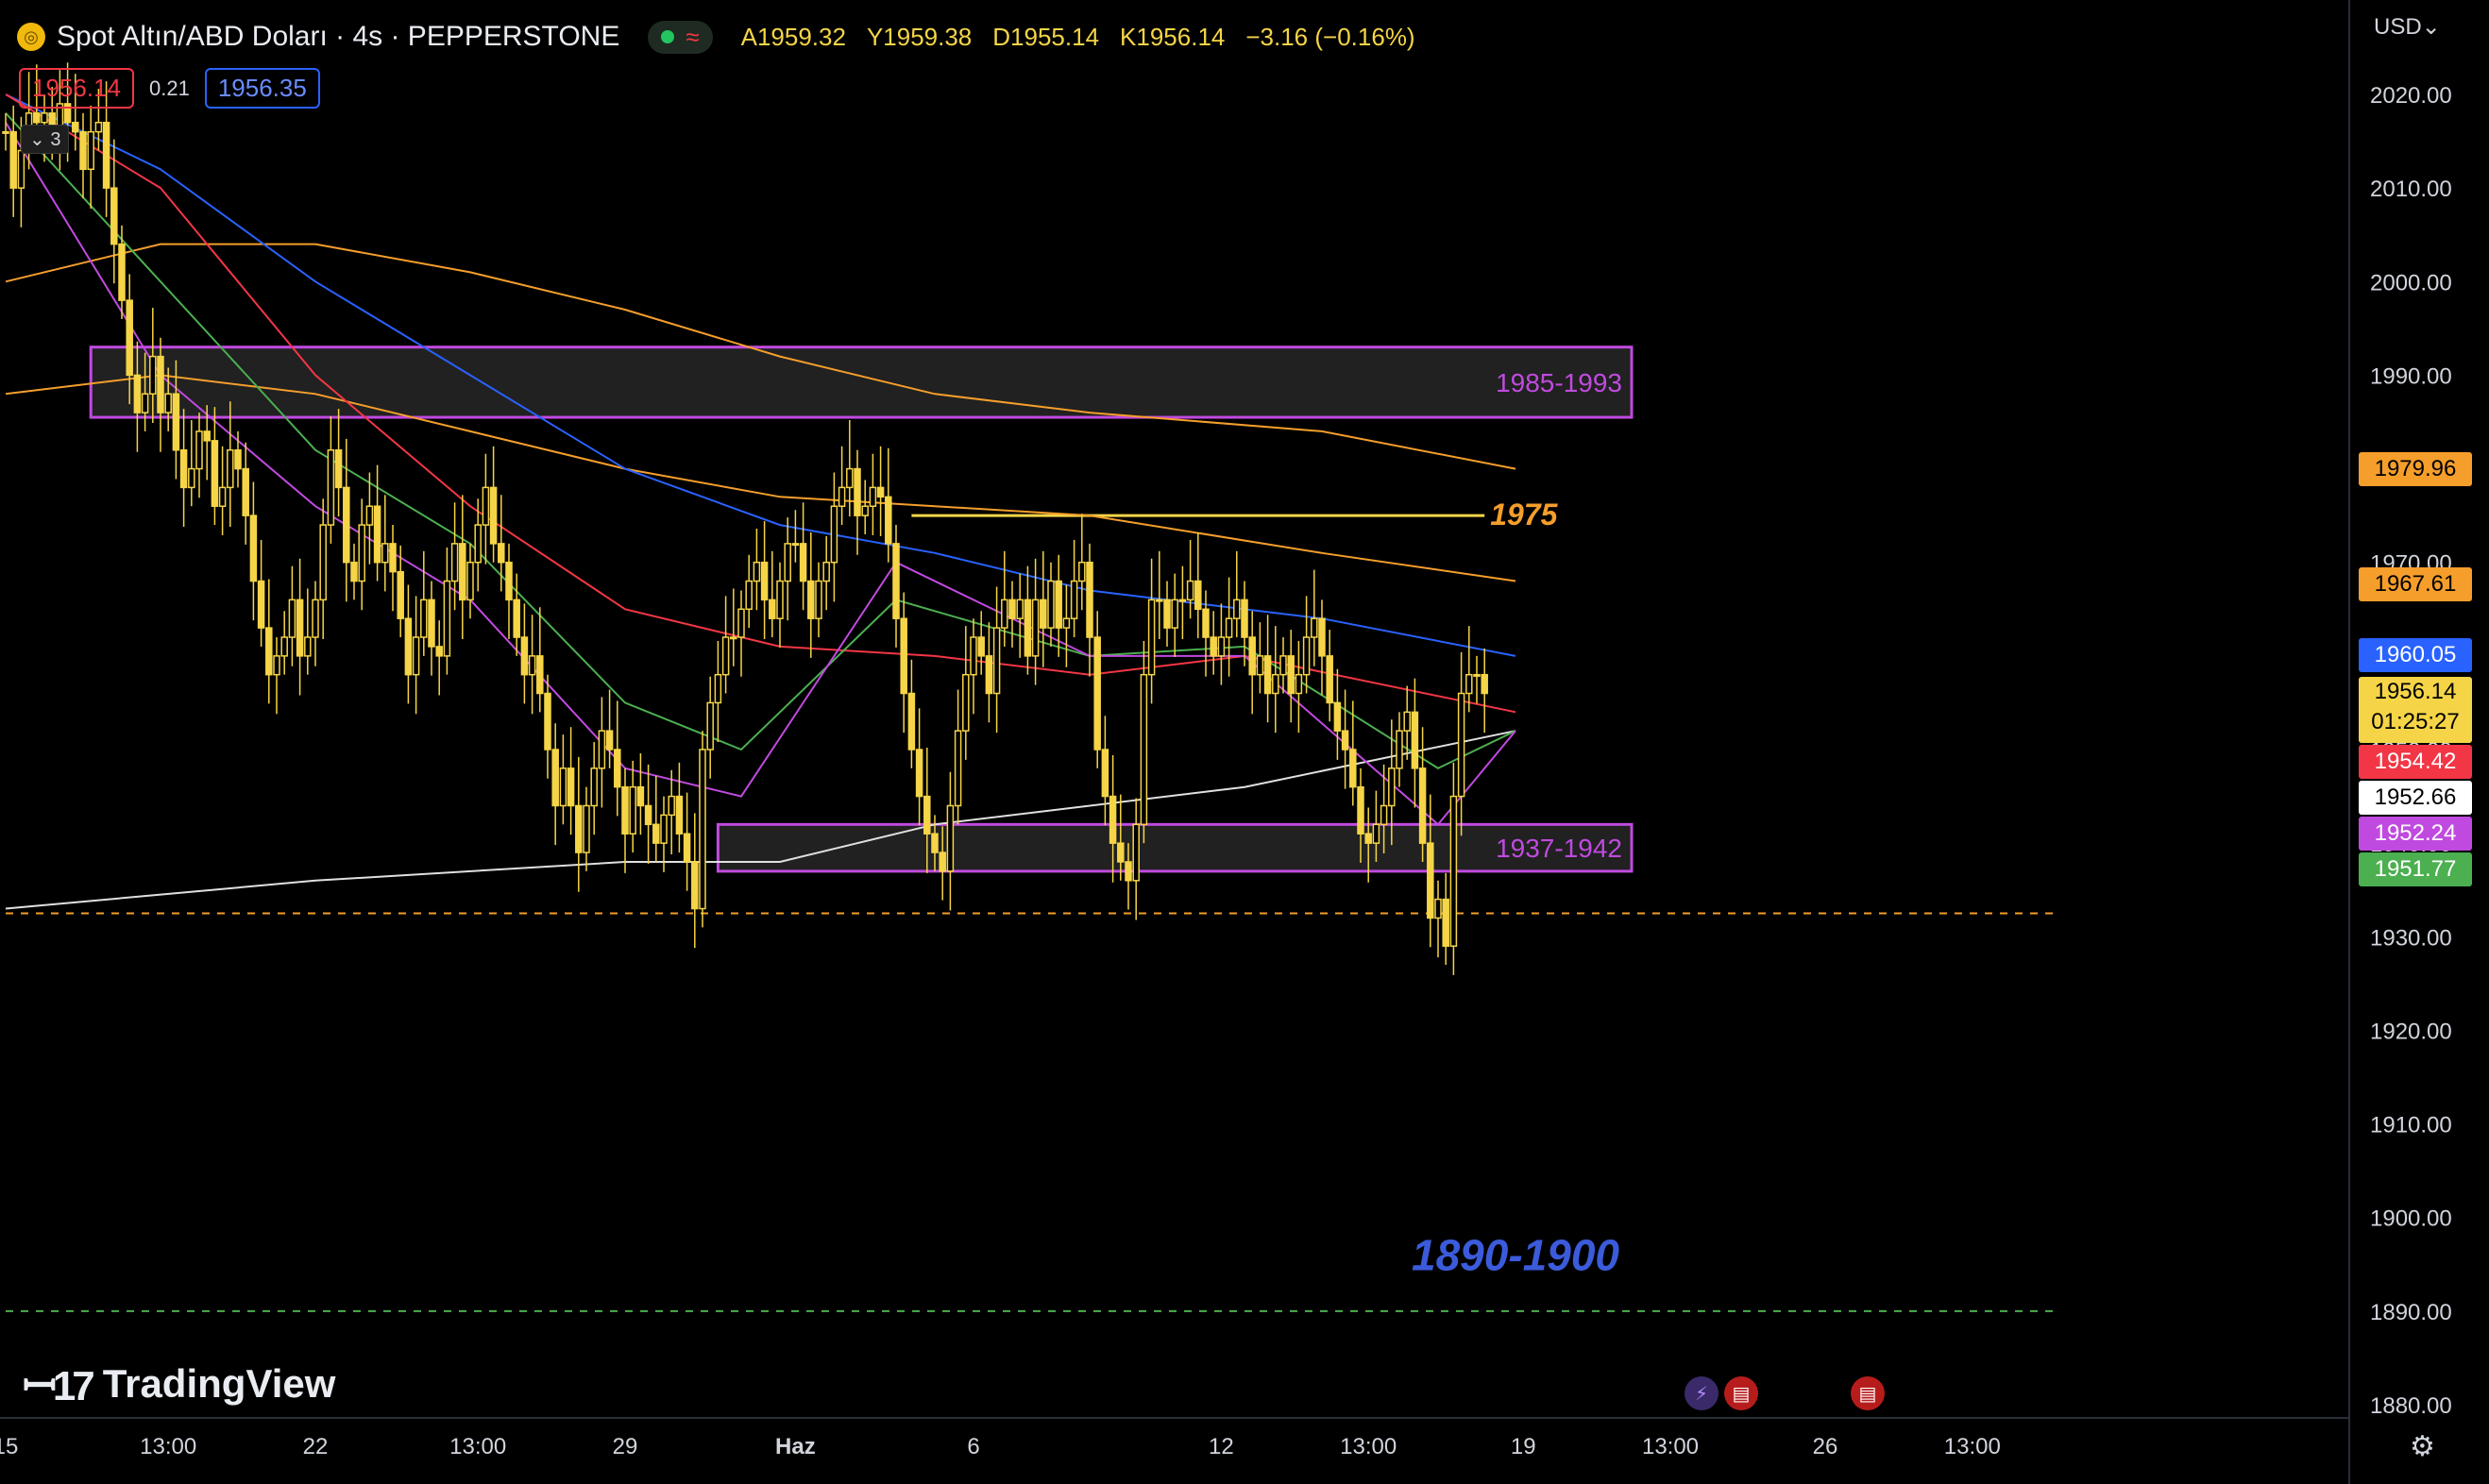 The height and width of the screenshot is (1484, 2489). Describe the element at coordinates (2411, 96) in the screenshot. I see `y-tick-label: 2020.00` at that location.